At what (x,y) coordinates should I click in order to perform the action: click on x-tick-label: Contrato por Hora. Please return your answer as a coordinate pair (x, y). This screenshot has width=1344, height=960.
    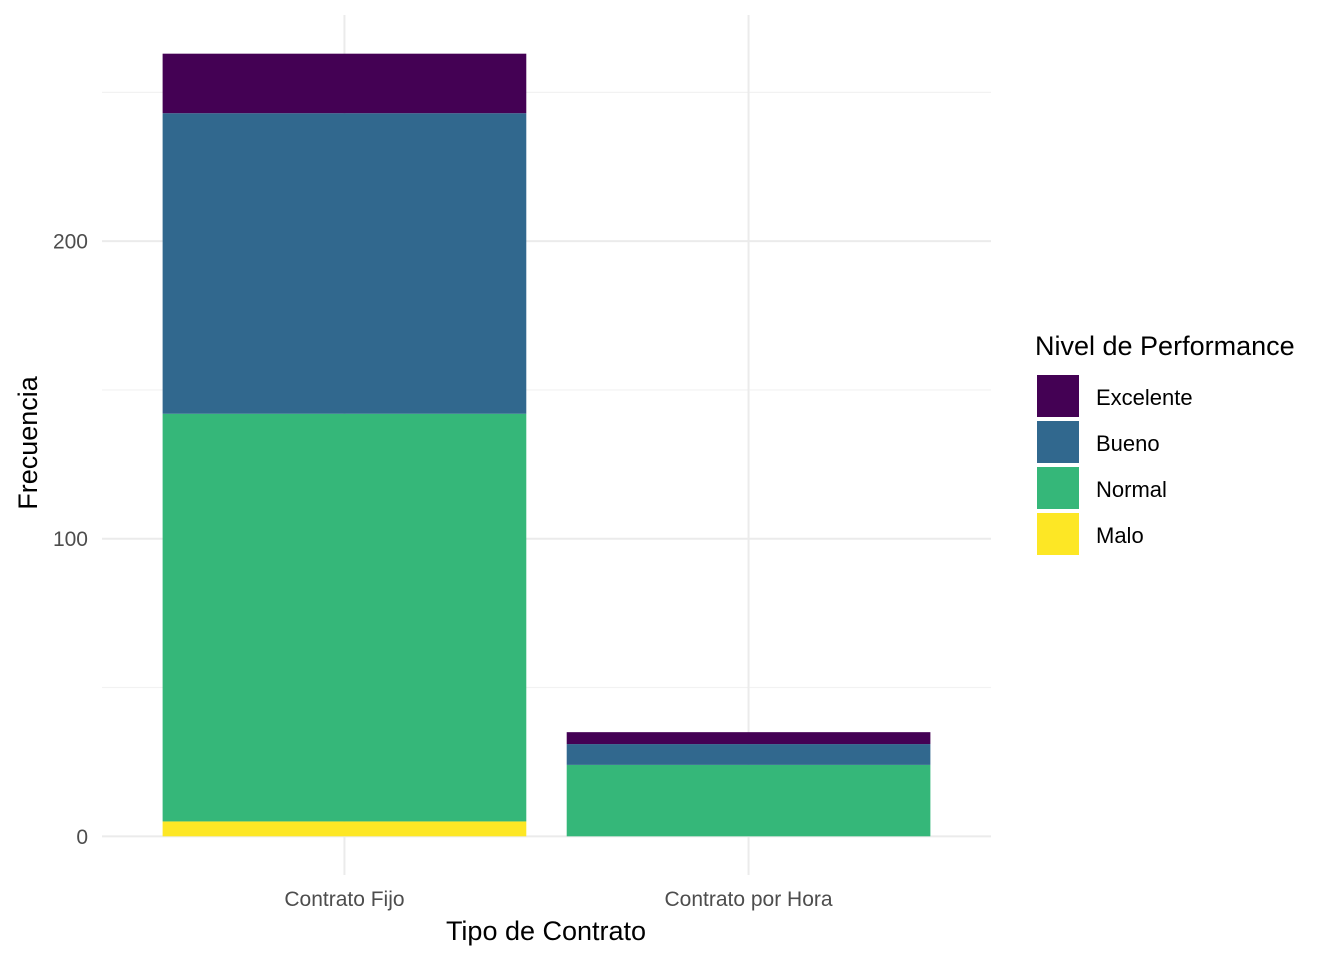
    Looking at the image, I should click on (748, 899).